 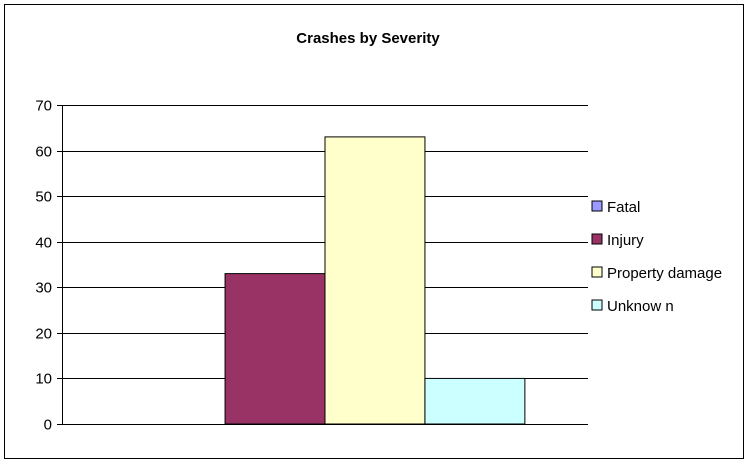 What do you see at coordinates (43, 197) in the screenshot?
I see `y-tick-label: 50` at bounding box center [43, 197].